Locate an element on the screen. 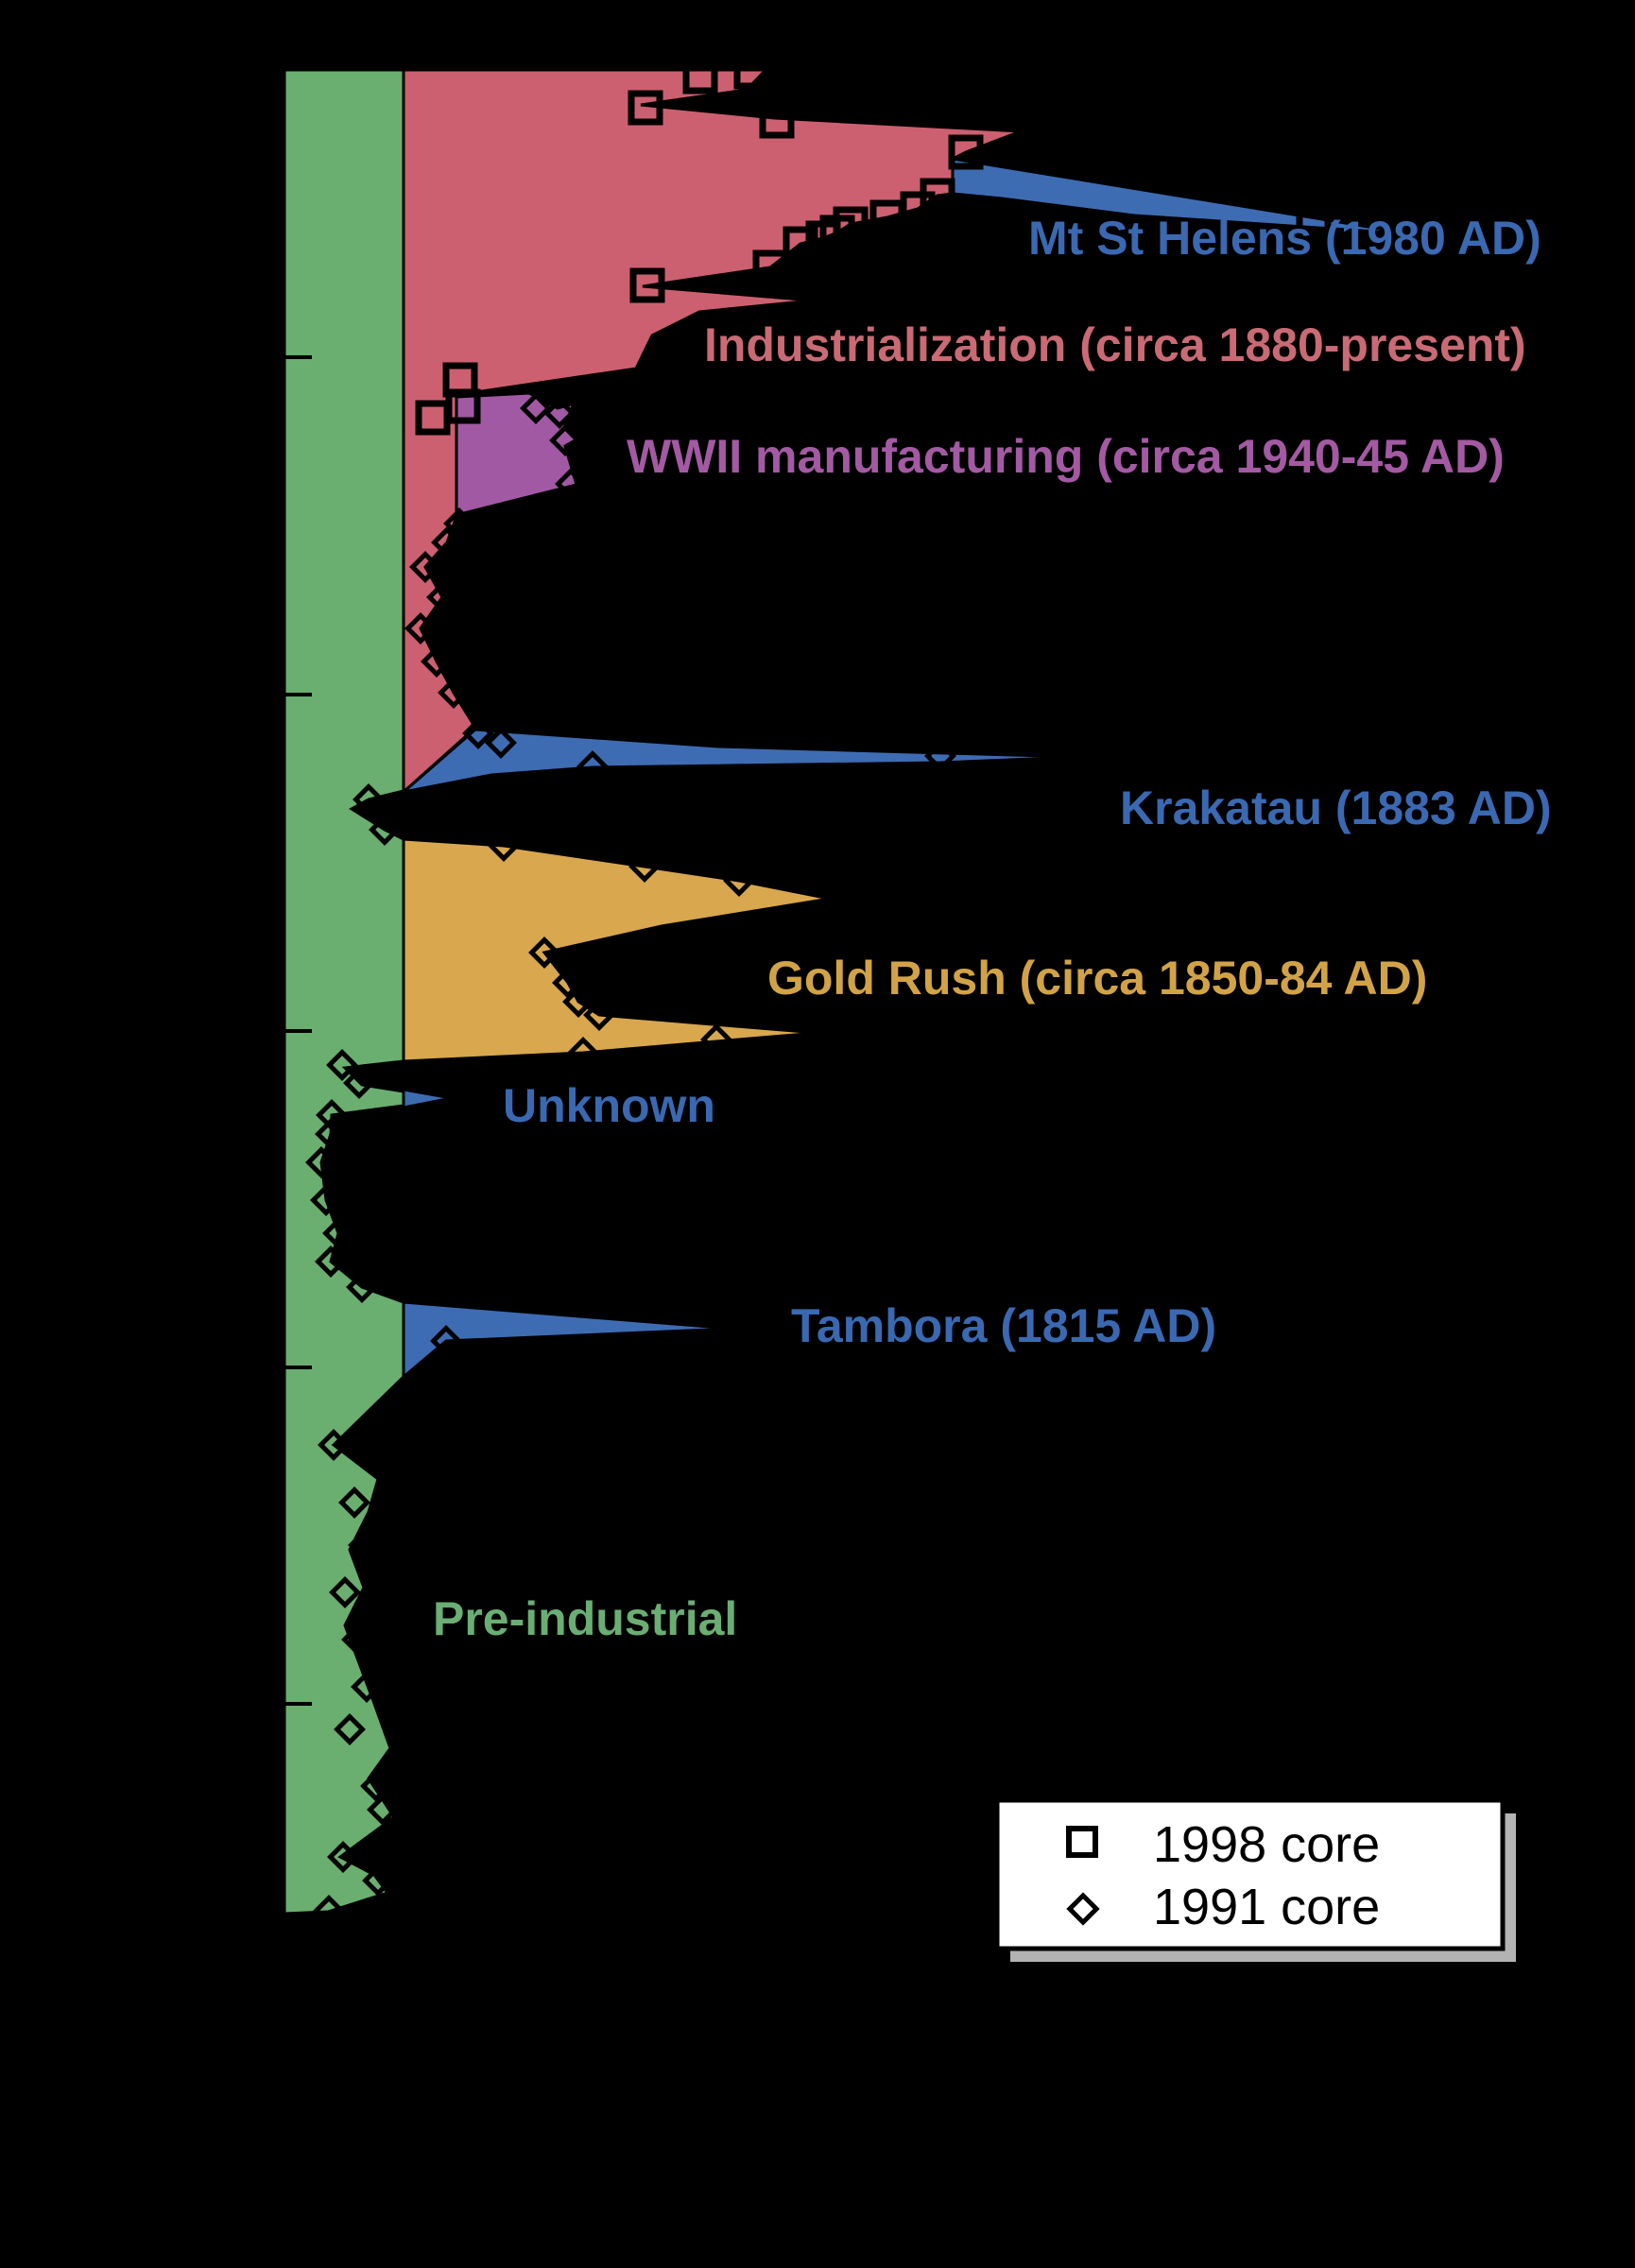 This screenshot has width=1635, height=2268. depth-axis-ticks is located at coordinates (298, 1030).